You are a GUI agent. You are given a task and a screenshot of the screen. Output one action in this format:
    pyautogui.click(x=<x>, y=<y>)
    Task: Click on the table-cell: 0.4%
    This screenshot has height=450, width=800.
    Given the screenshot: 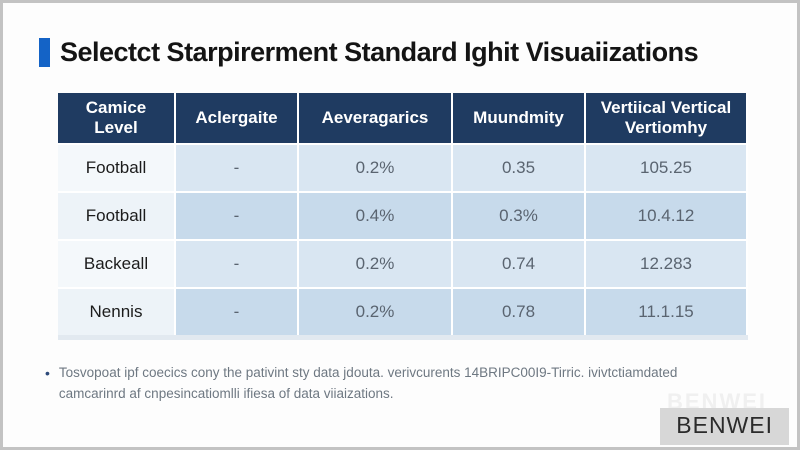 What is the action you would take?
    pyautogui.click(x=375, y=216)
    